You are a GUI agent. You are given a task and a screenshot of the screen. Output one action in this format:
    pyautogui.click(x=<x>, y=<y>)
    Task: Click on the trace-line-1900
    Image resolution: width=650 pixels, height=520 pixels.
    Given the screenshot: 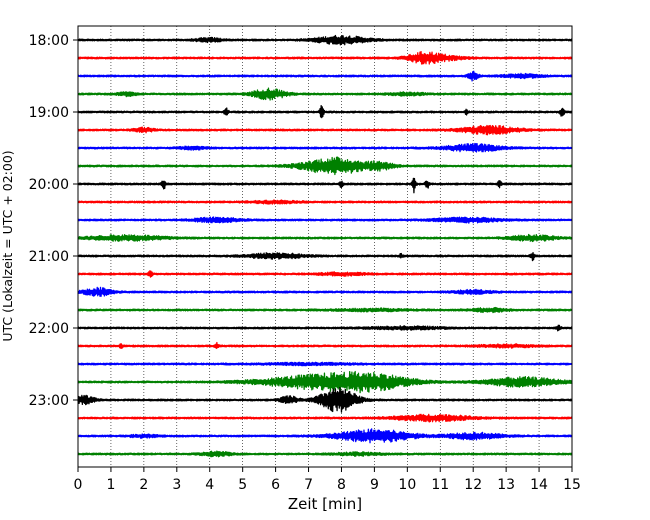 What is the action you would take?
    pyautogui.click(x=325, y=112)
    